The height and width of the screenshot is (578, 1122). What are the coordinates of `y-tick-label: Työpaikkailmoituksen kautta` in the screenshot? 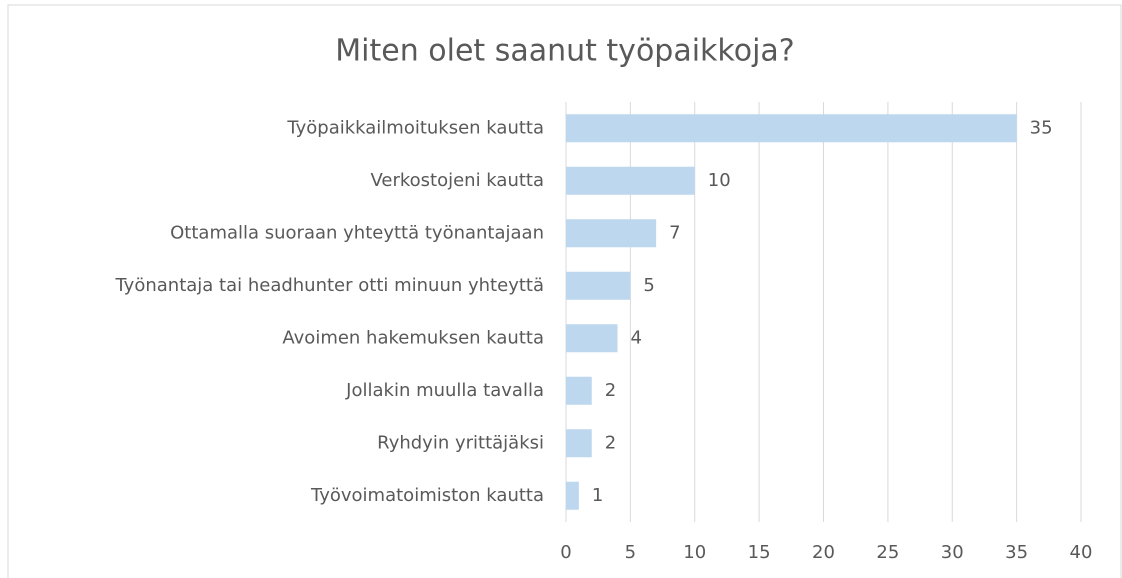 It's located at (415, 127).